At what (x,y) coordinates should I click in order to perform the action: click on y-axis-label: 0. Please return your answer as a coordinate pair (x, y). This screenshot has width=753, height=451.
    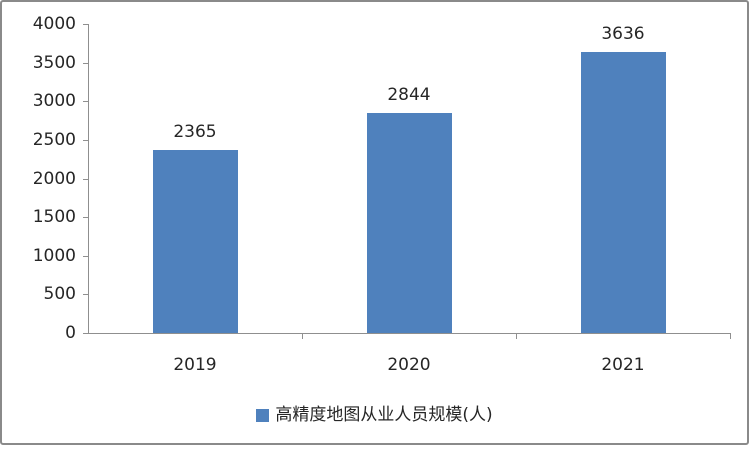
    Looking at the image, I should click on (70, 333).